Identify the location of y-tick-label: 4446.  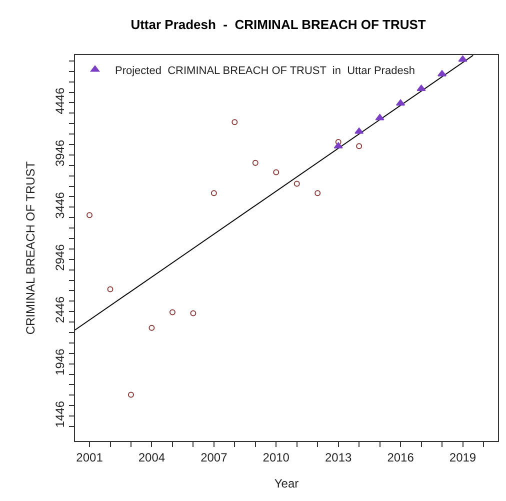
(60, 100).